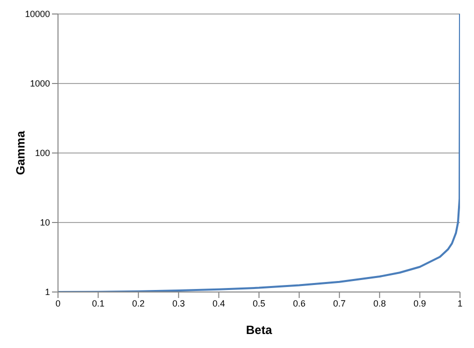 Image resolution: width=474 pixels, height=348 pixels. I want to click on y-tick-label: 10000, so click(37, 14).